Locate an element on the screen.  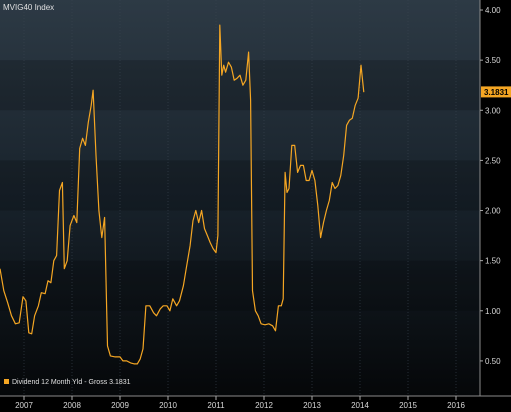
x-axis-strip is located at coordinates (255, 404).